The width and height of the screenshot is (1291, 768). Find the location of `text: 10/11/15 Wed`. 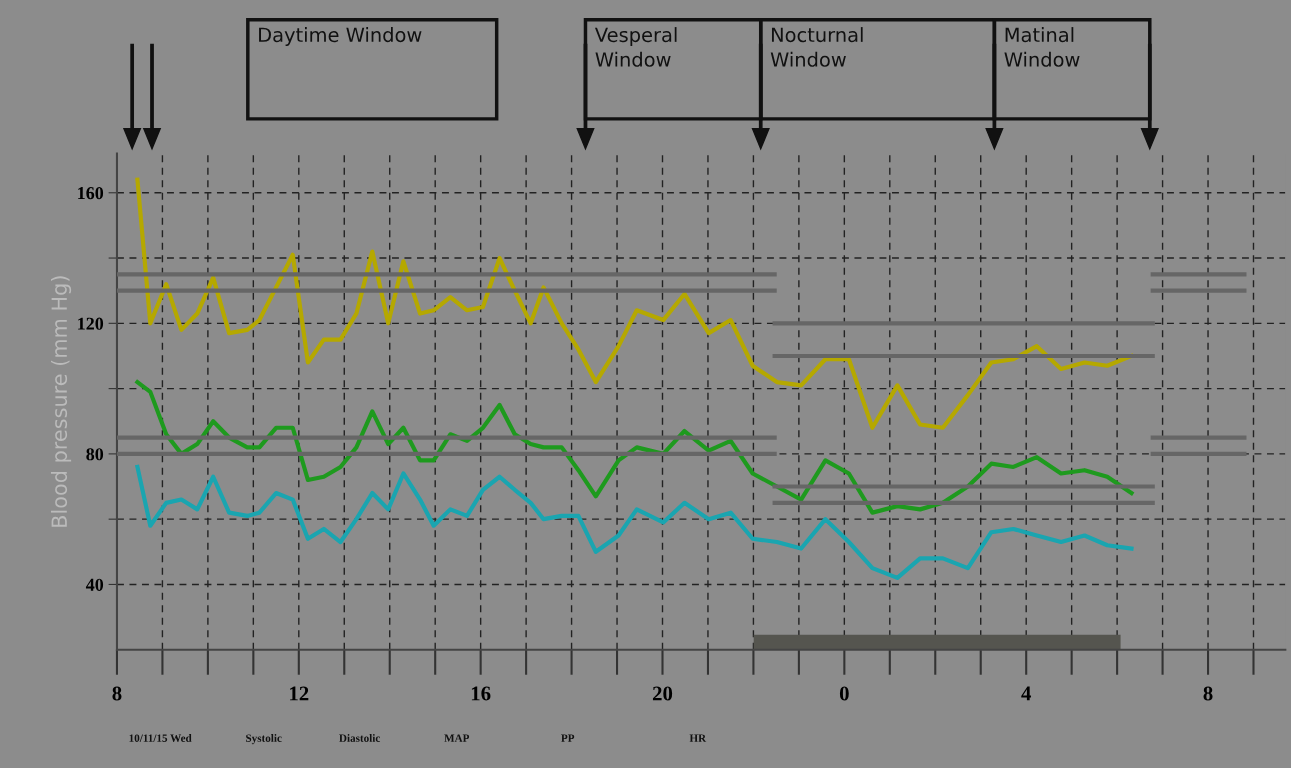

text: 10/11/15 Wed is located at coordinates (160, 738).